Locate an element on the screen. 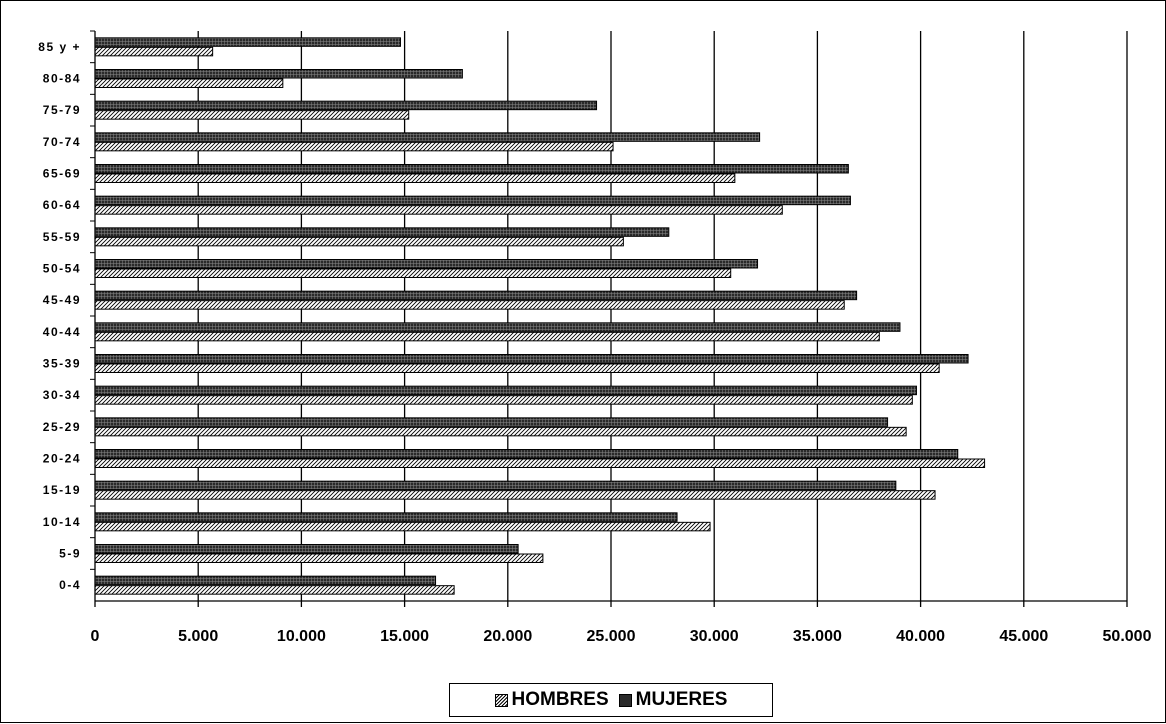 The width and height of the screenshot is (1166, 724). x-tick-label: 10.000 is located at coordinates (301, 636).